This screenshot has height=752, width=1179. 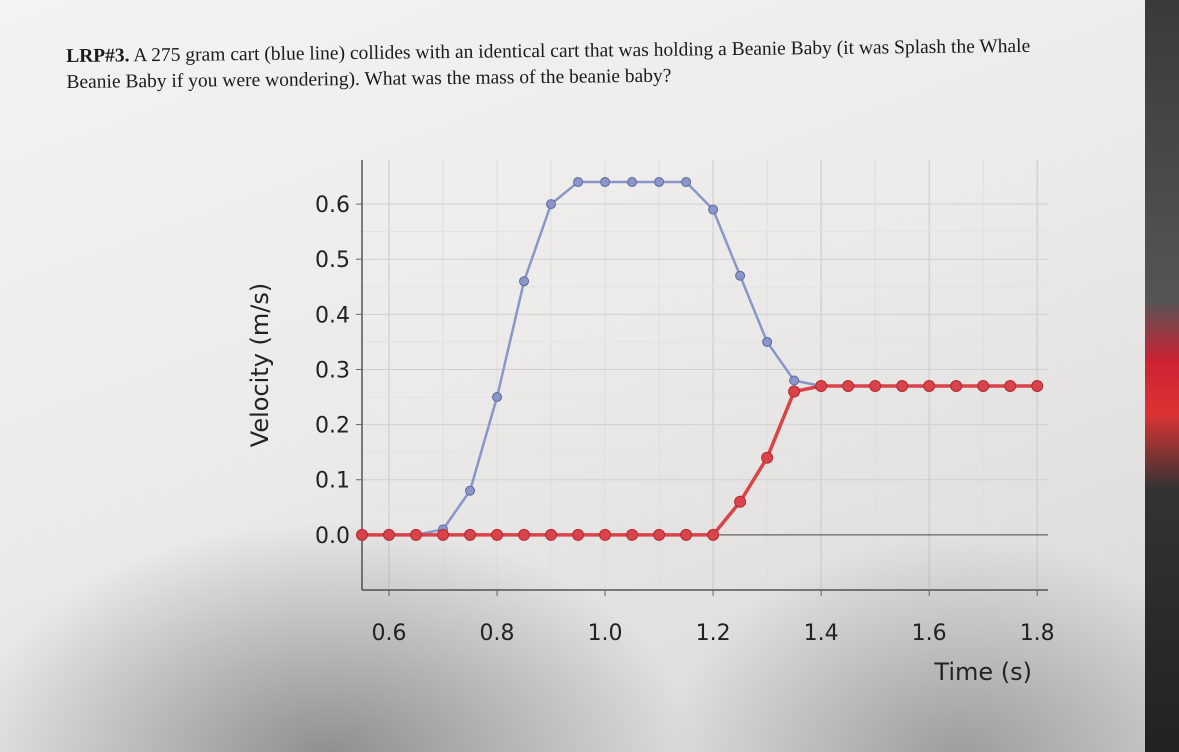 What do you see at coordinates (332, 370) in the screenshot?
I see `y-tick-label: 0.3` at bounding box center [332, 370].